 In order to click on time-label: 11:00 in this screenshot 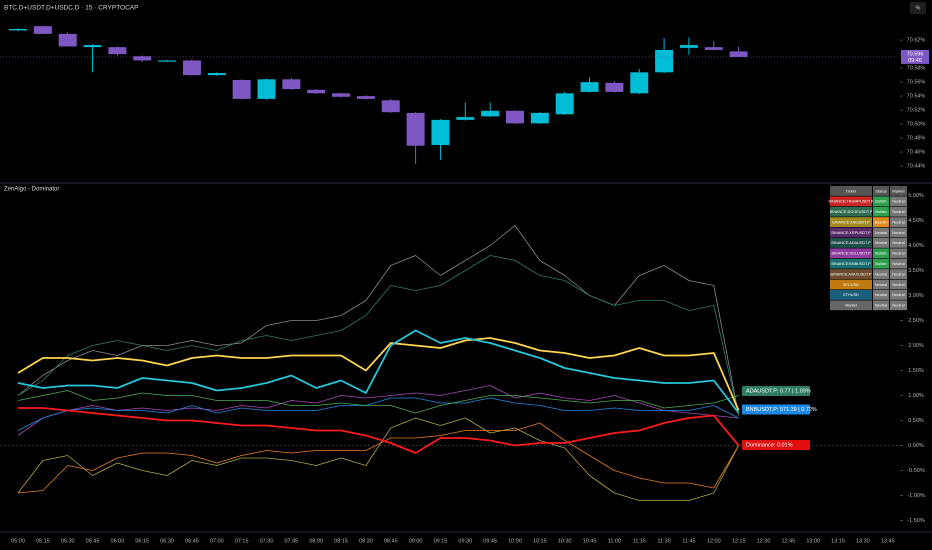, I will do `click(614, 541)`.